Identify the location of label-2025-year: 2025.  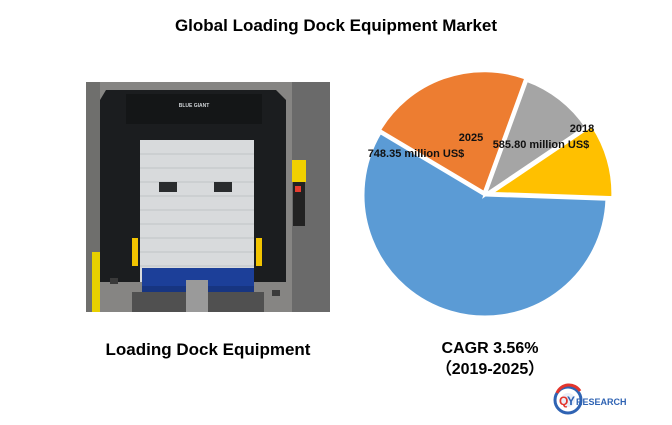
(471, 138).